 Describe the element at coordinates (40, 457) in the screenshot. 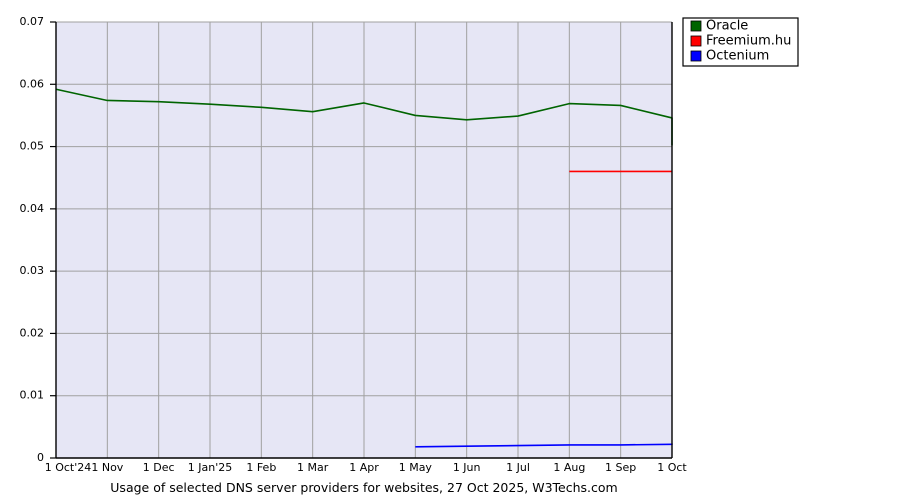

I see `y-tick-label: 0` at that location.